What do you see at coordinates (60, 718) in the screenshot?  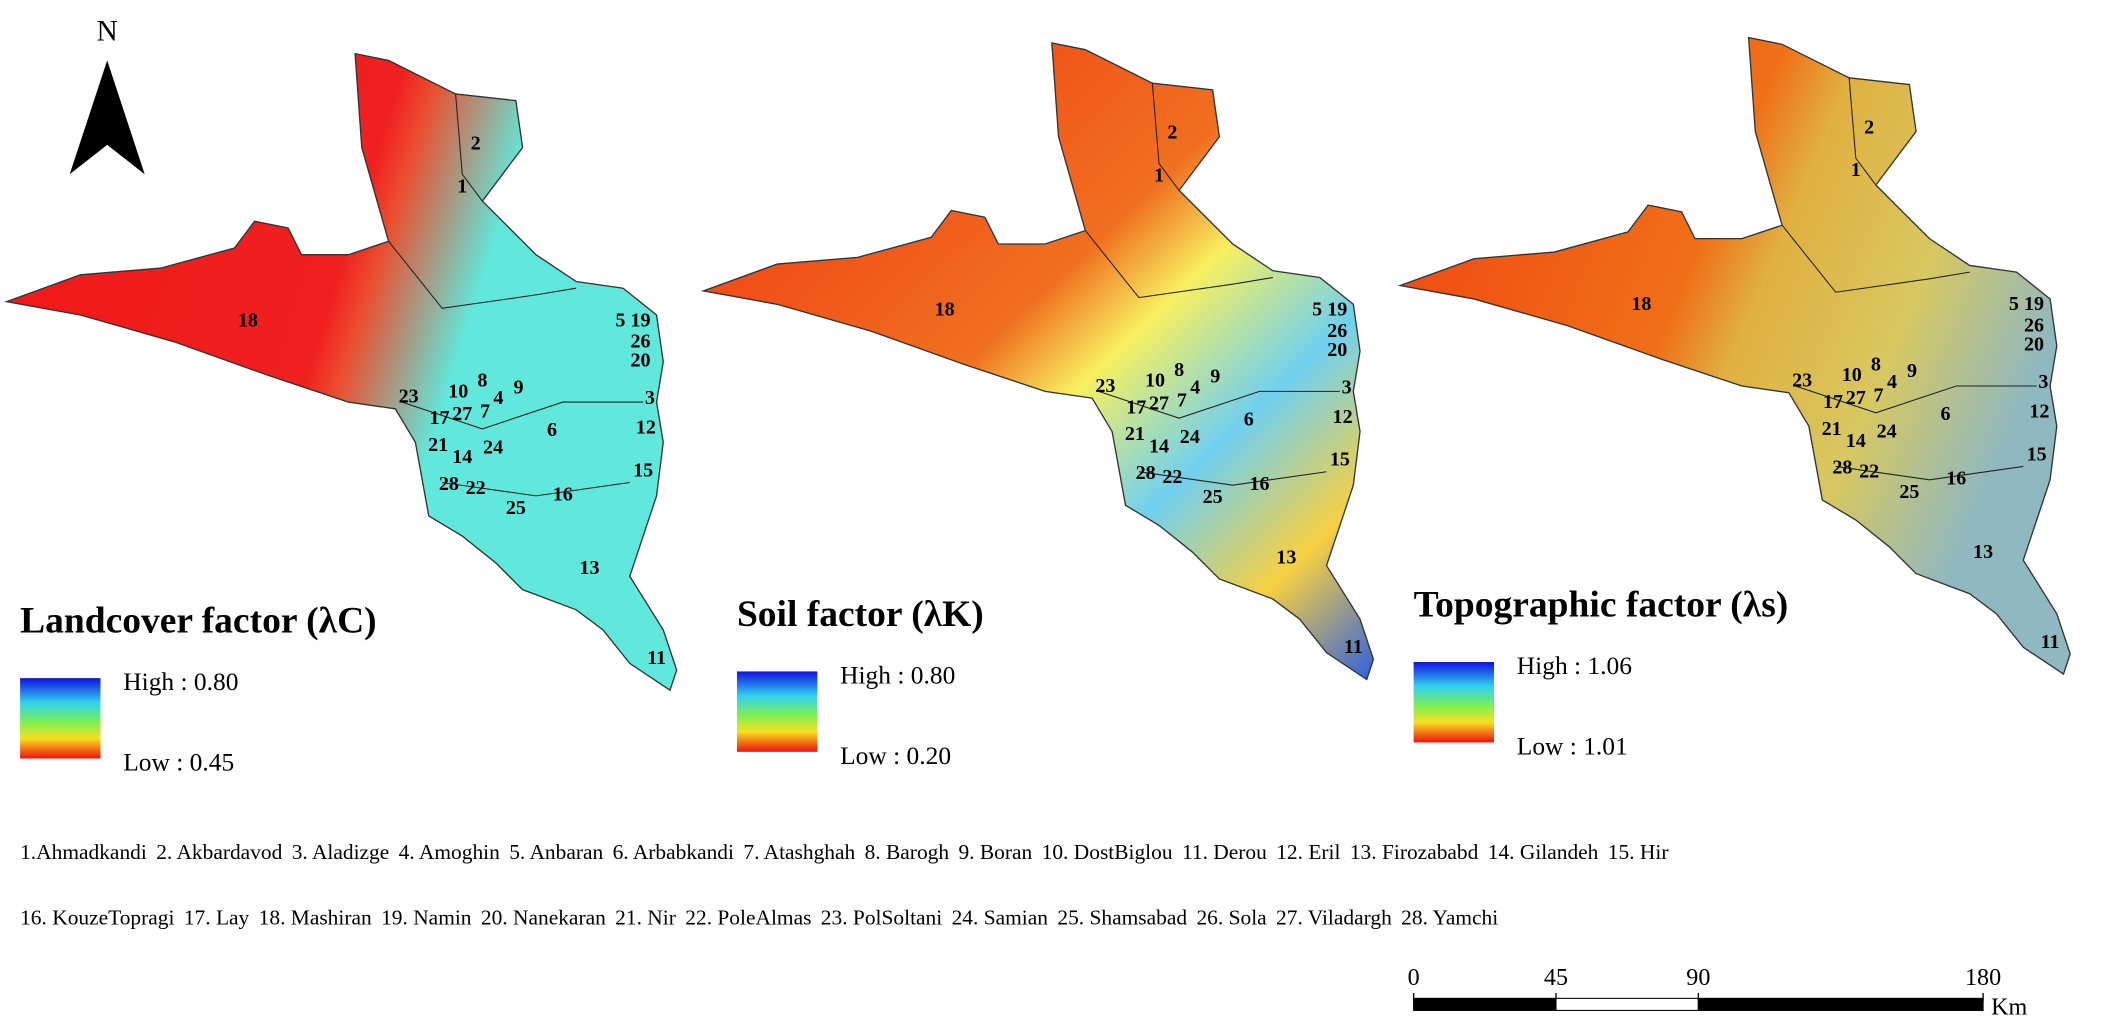 I see `color-ramp` at bounding box center [60, 718].